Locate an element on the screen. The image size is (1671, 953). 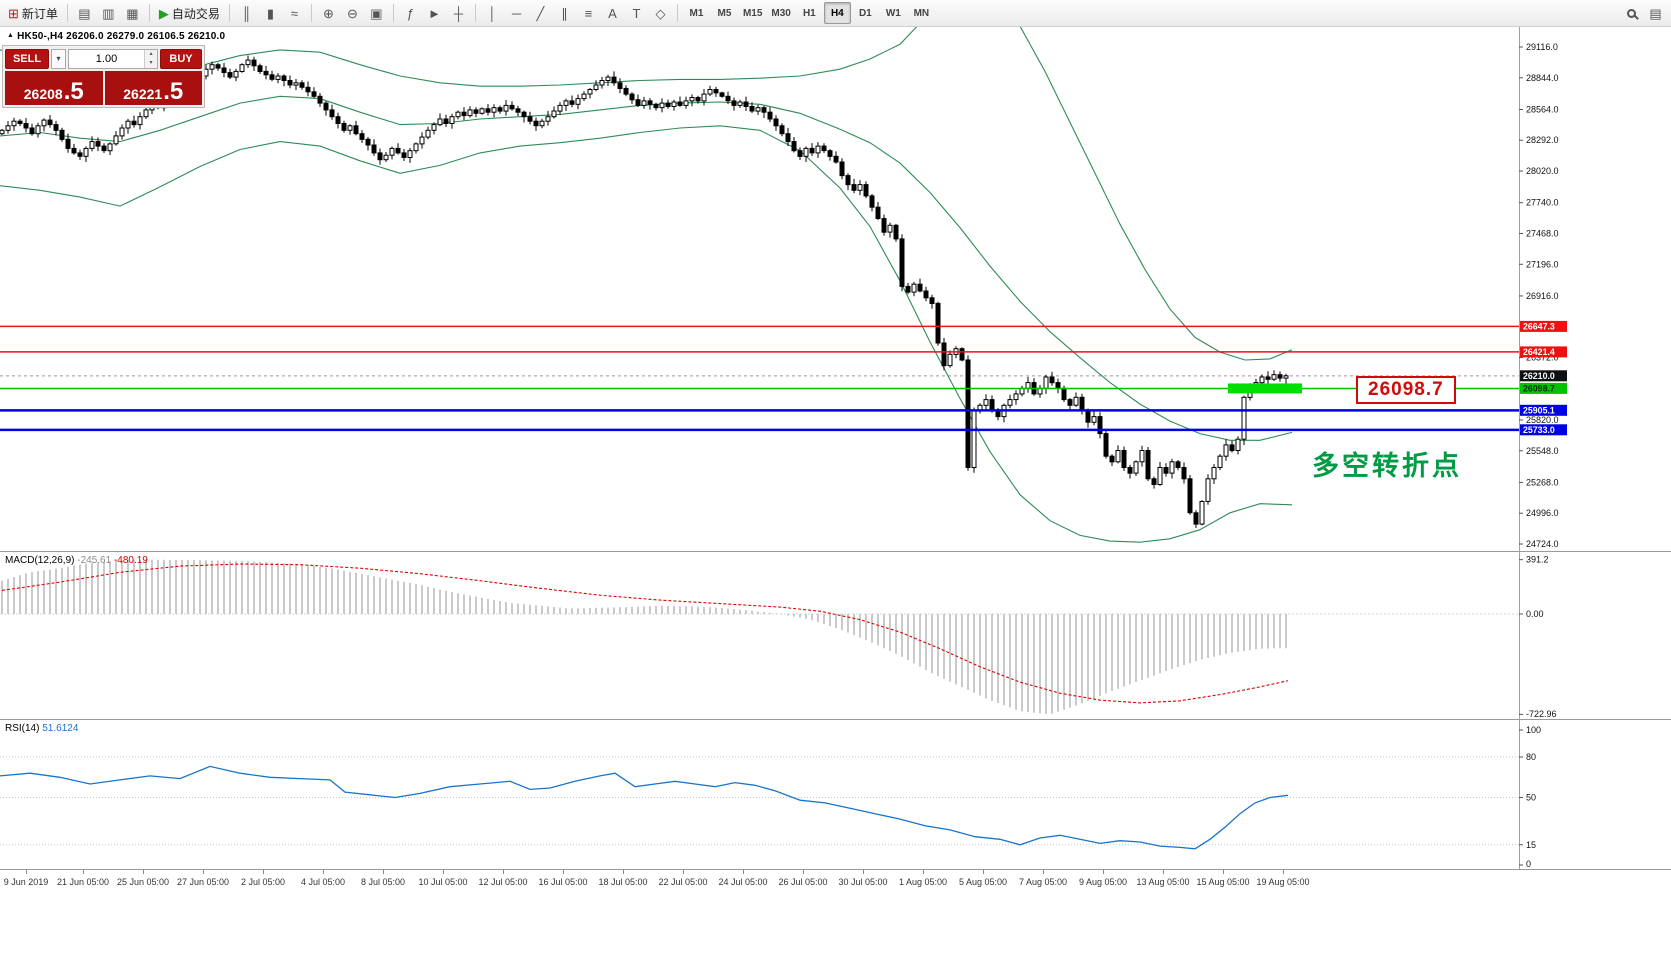
time-label: 1 Aug 05:00 is located at coordinates (923, 882).